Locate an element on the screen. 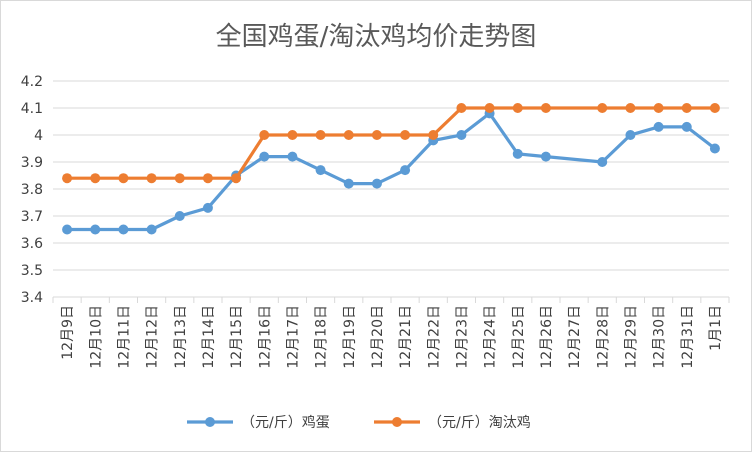 The image size is (752, 452). y-tick-label: 3.9 is located at coordinates (32, 163).